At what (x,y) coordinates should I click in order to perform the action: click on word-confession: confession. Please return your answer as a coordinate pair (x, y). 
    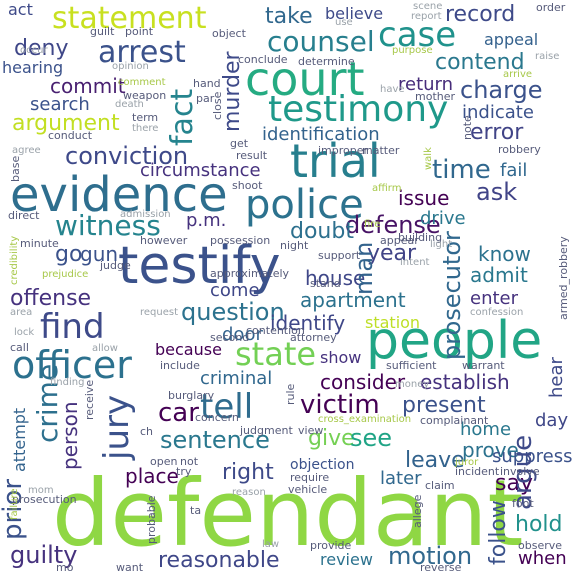
    Looking at the image, I should click on (497, 312).